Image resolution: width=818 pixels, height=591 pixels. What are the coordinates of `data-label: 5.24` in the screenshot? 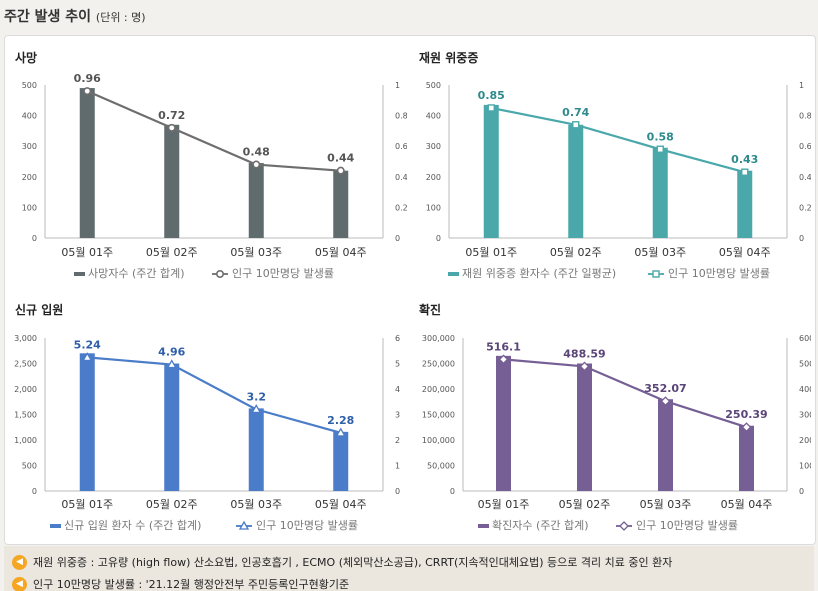 It's located at (87, 344).